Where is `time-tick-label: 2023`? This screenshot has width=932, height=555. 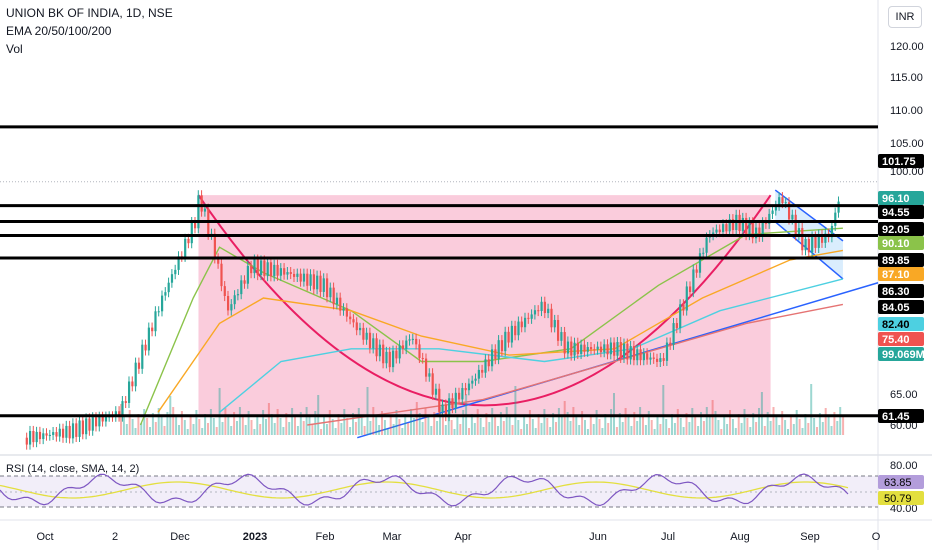
time-tick-label: 2023 is located at coordinates (255, 537).